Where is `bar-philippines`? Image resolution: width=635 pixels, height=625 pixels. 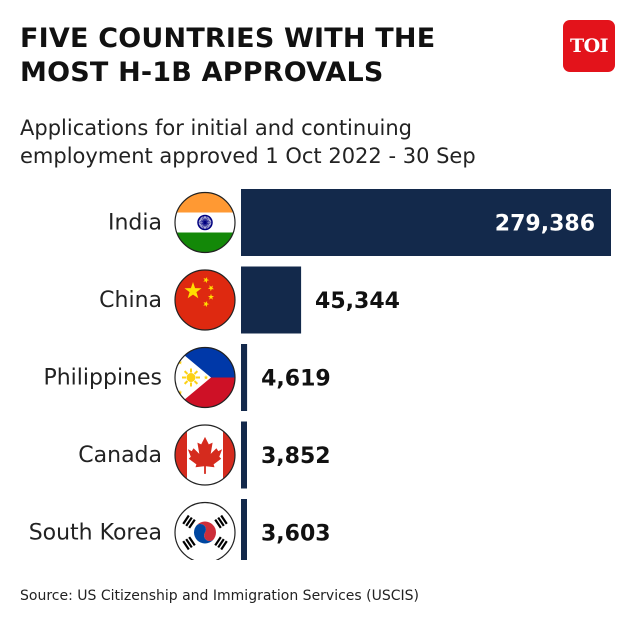 bar-philippines is located at coordinates (244, 377).